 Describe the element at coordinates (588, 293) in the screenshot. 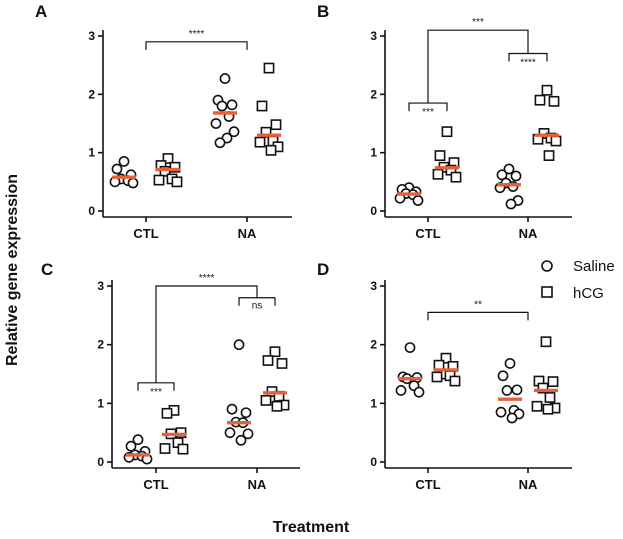

I see `legend-hcg-label: hCG` at that location.